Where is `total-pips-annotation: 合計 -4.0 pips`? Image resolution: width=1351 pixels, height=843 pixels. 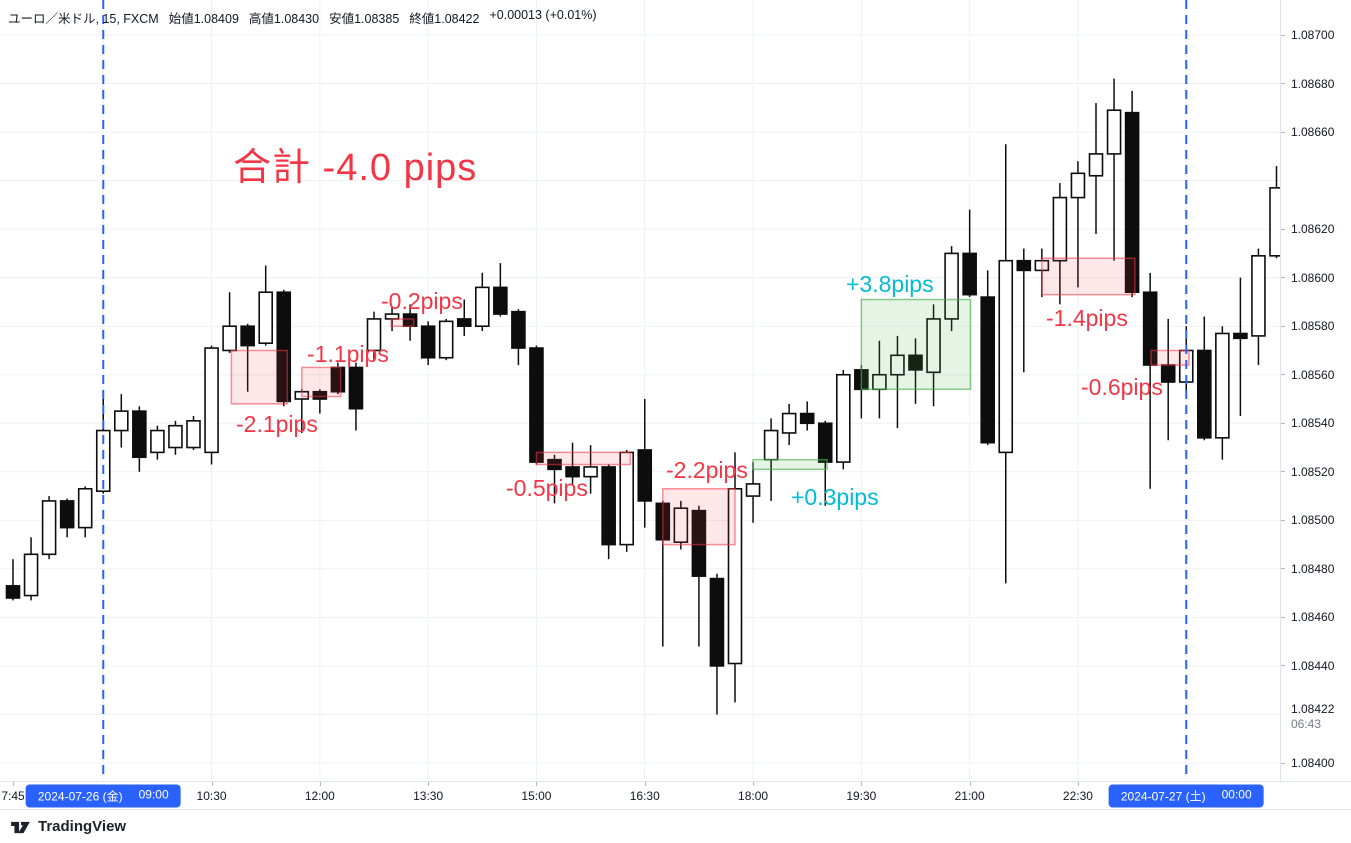 total-pips-annotation: 合計 -4.0 pips is located at coordinates (355, 168).